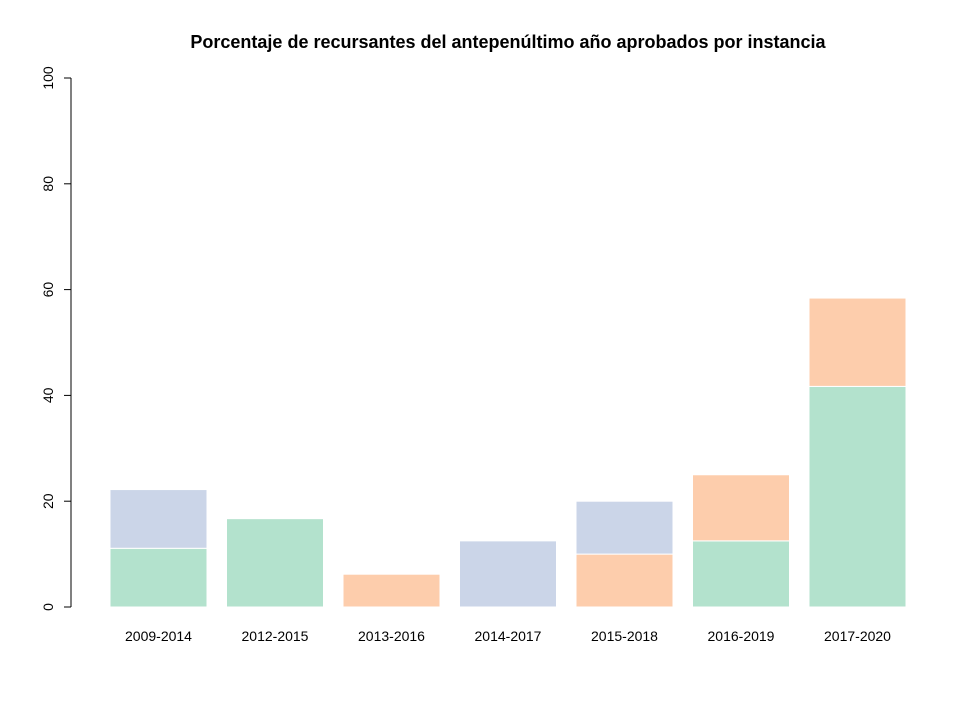 The height and width of the screenshot is (705, 979). What do you see at coordinates (48, 395) in the screenshot?
I see `y-tick-label: 40` at bounding box center [48, 395].